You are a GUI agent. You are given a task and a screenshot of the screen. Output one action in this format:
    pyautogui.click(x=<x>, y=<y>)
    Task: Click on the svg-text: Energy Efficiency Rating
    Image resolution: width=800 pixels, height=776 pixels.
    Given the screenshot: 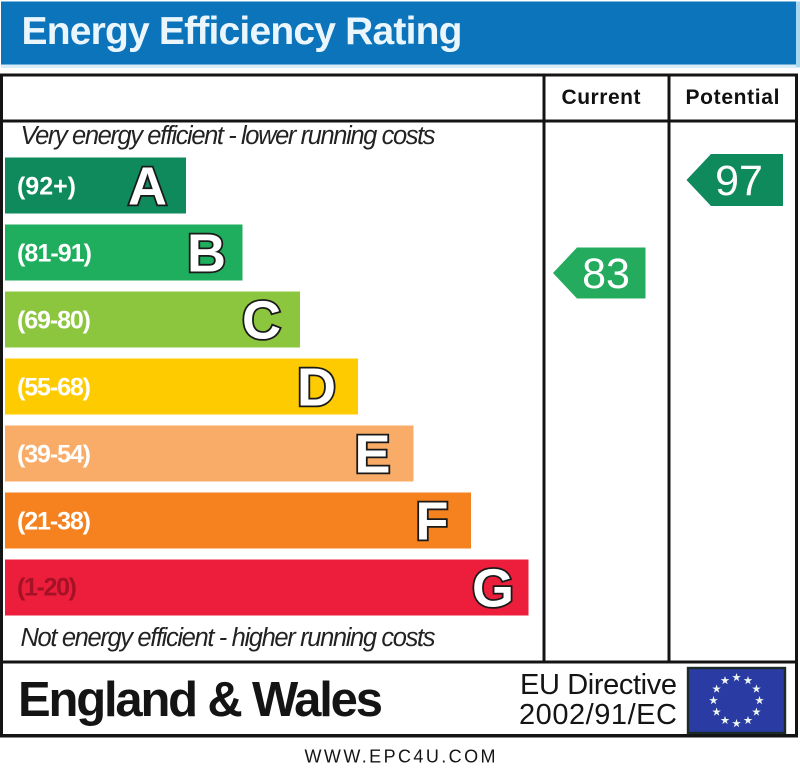 What is the action you would take?
    pyautogui.click(x=242, y=31)
    